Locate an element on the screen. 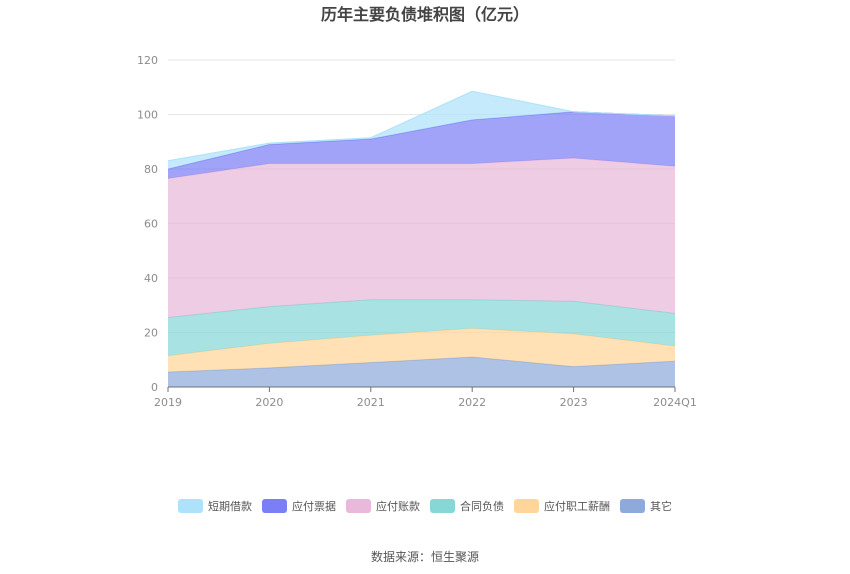 This screenshot has height=574, width=850. y-tick-label: 20 is located at coordinates (151, 333).